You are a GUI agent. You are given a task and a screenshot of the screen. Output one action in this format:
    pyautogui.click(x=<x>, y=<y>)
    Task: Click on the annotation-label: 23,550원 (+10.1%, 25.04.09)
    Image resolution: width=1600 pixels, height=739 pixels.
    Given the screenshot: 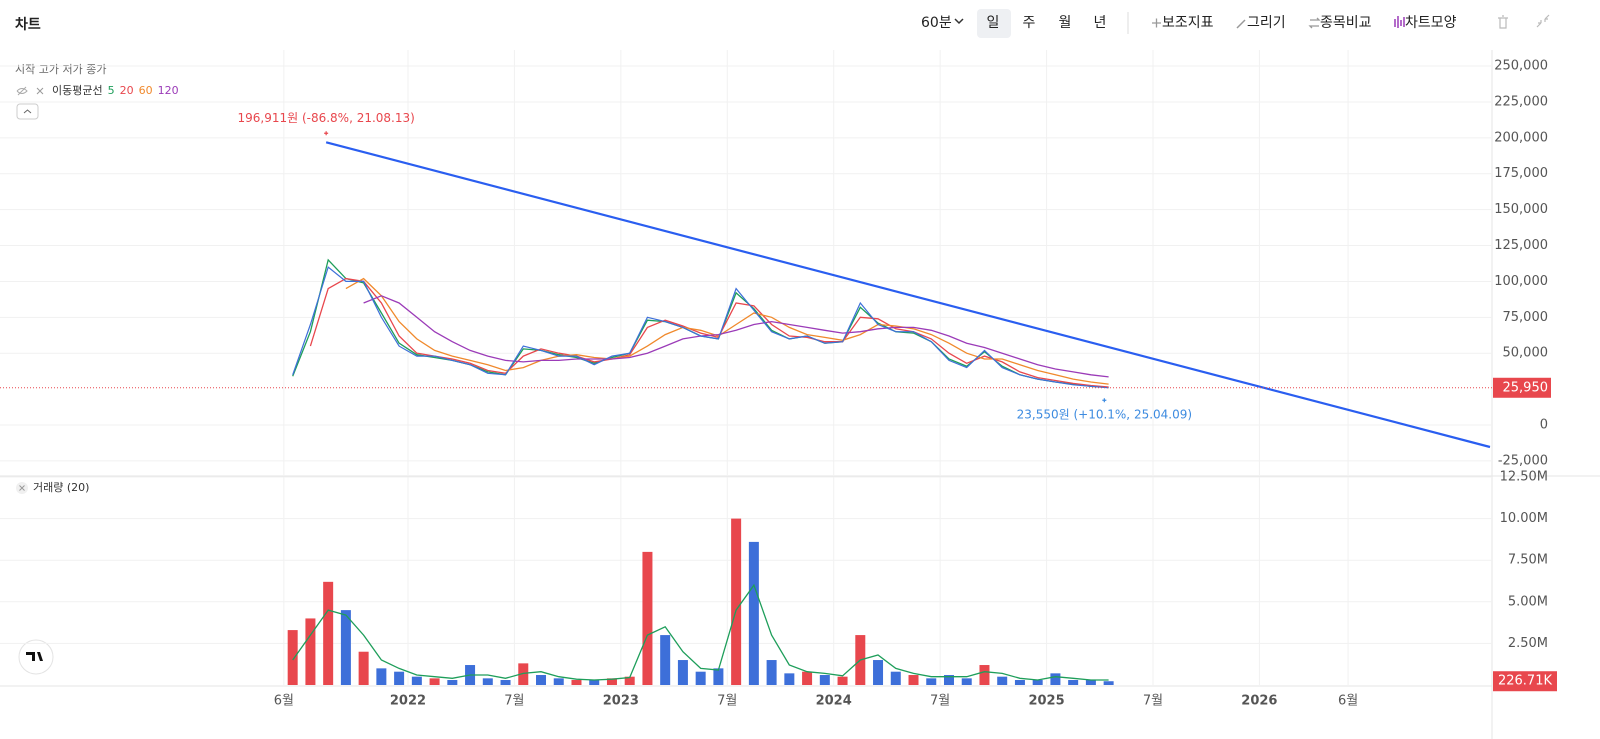 What is the action you would take?
    pyautogui.click(x=1104, y=415)
    